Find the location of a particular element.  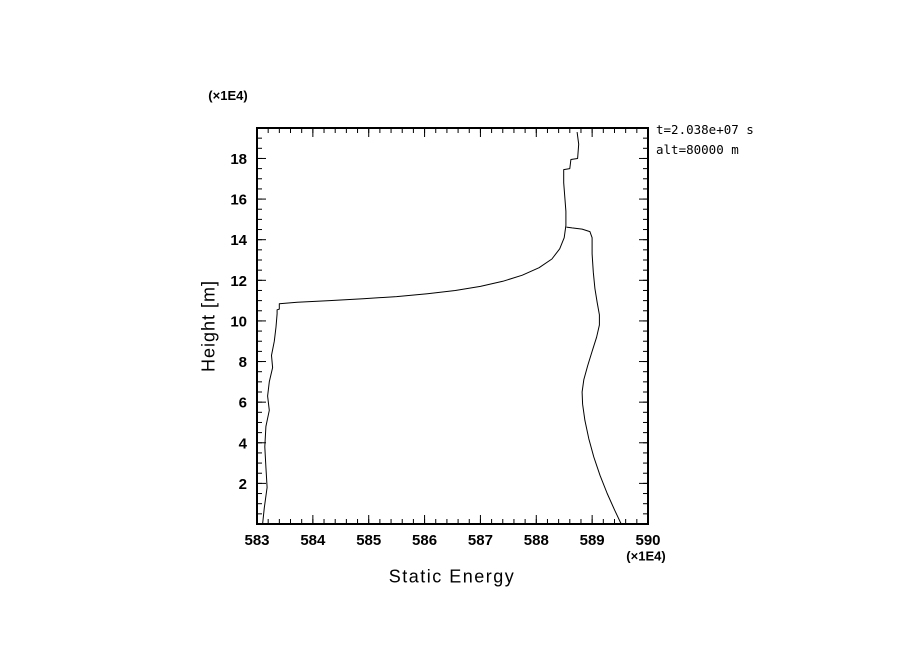

x-tick-label: 584 is located at coordinates (313, 540).